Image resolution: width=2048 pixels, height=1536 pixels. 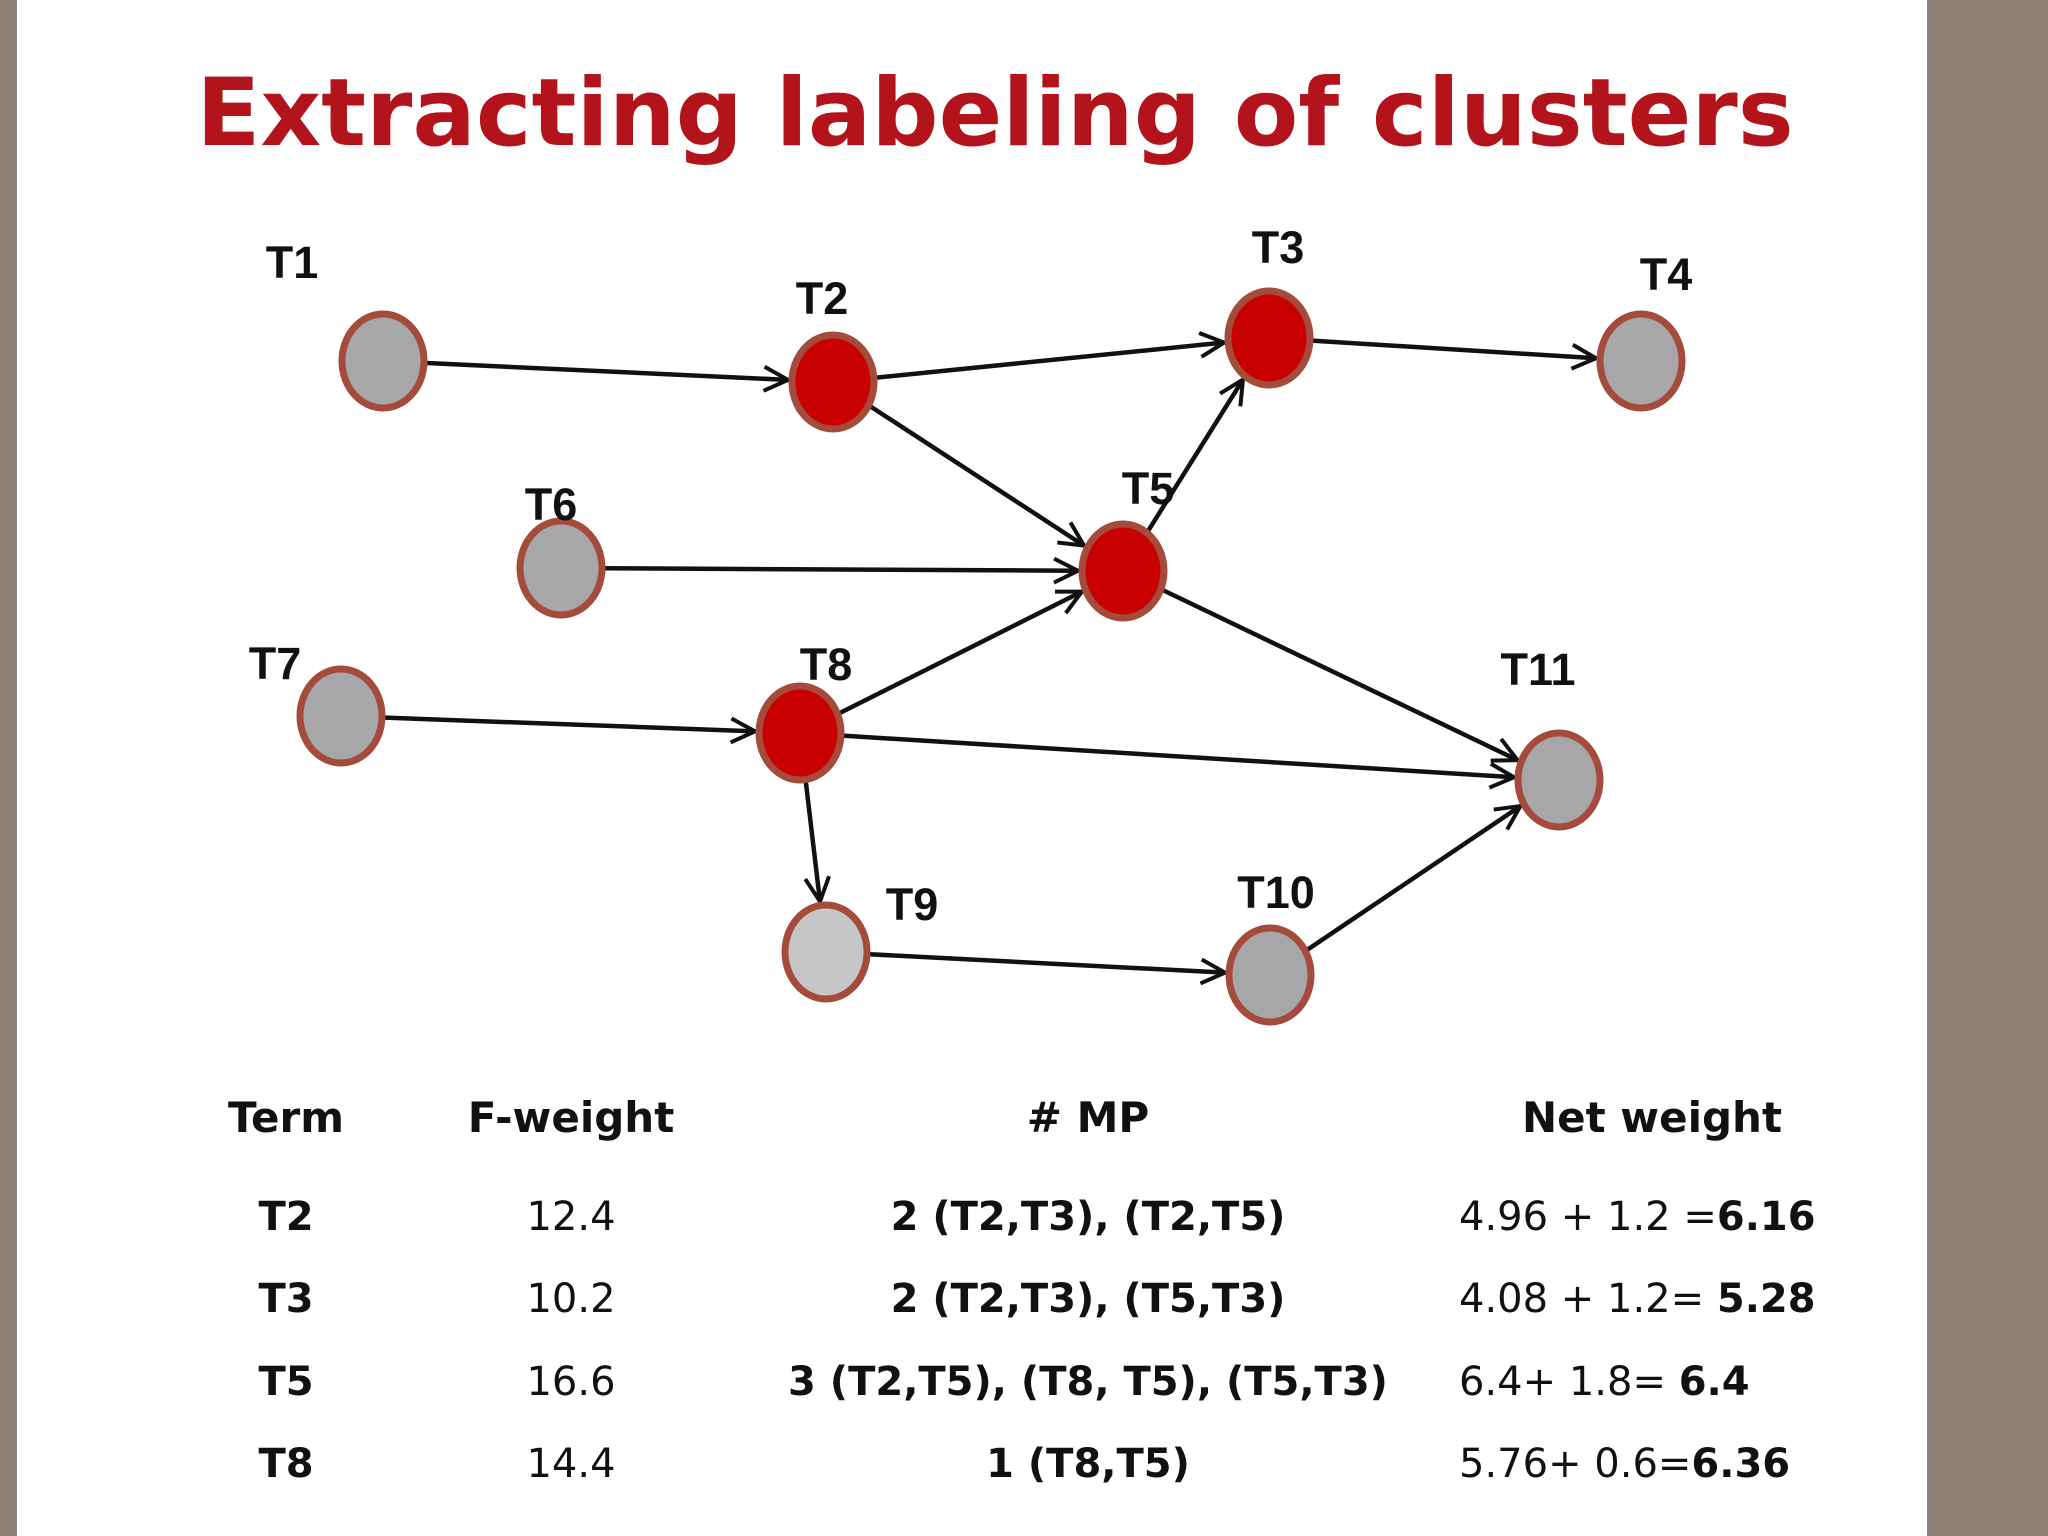 I want to click on node-t9, so click(x=826, y=952).